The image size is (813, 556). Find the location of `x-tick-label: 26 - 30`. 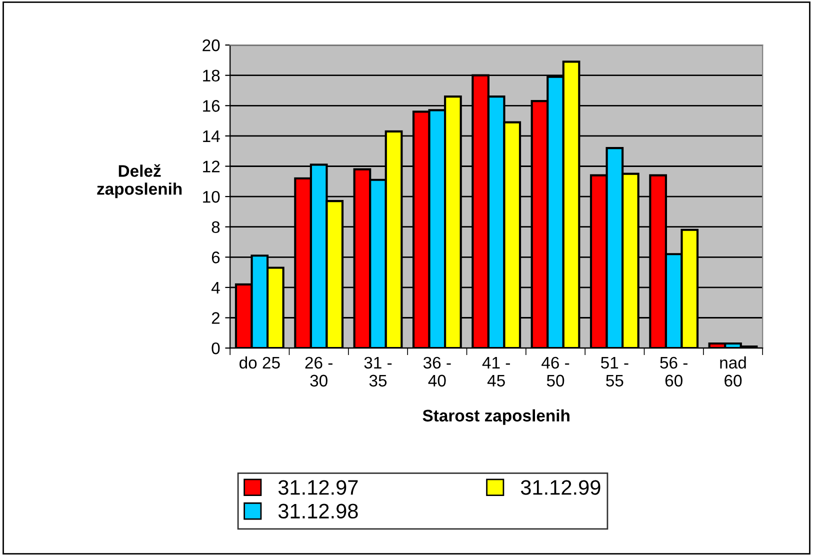

x-tick-label: 26 - 30 is located at coordinates (318, 371).